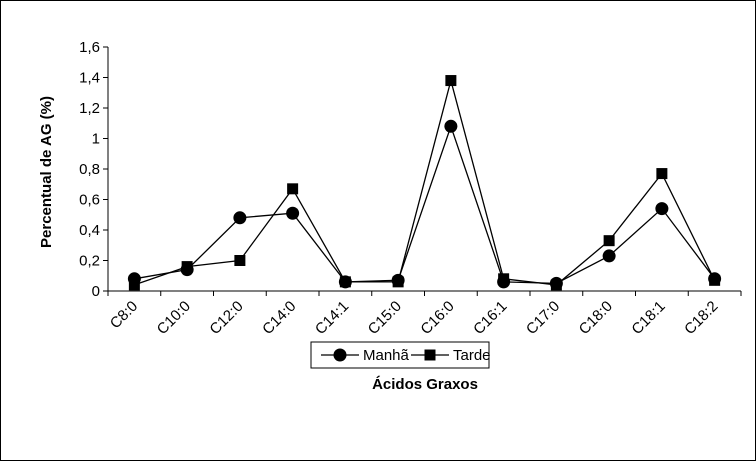 Image resolution: width=756 pixels, height=462 pixels. What do you see at coordinates (340, 355) in the screenshot?
I see `legend-marker-circle` at bounding box center [340, 355].